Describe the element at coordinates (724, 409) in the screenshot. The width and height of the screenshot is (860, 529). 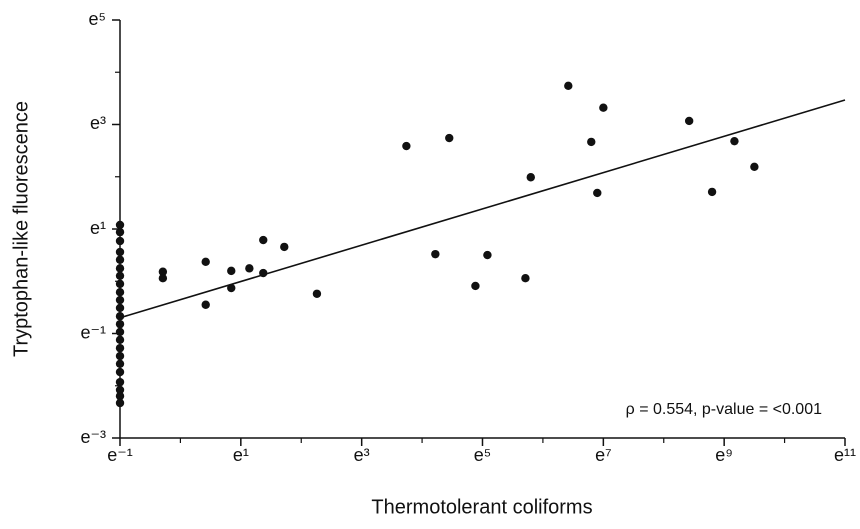
I see `annotation: ρ = 0.554, p-value = <0.001` at that location.